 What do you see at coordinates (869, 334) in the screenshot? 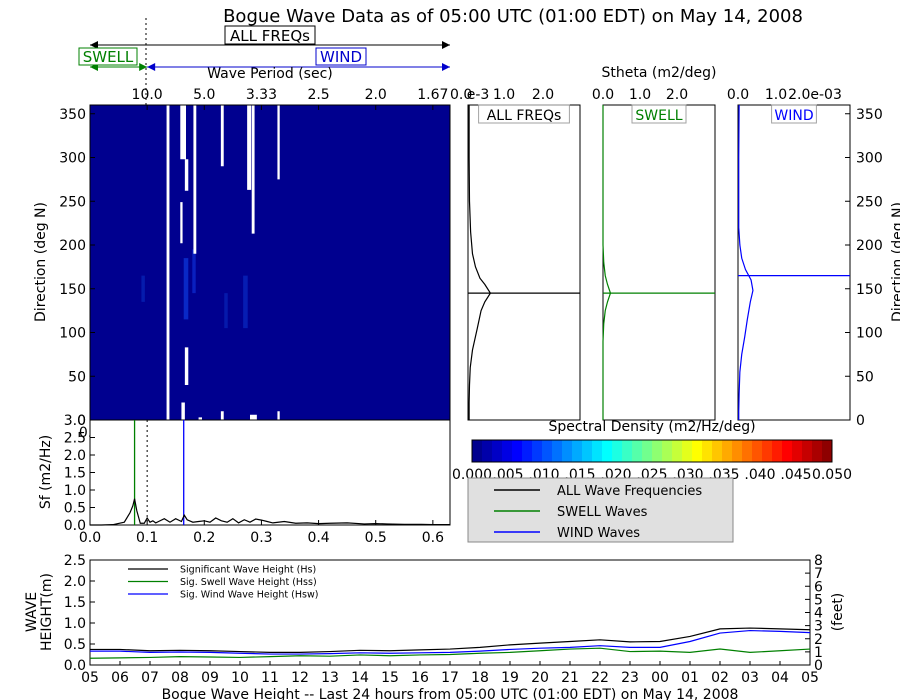
I see `stheta-right-y-tick-label: 100` at bounding box center [869, 334].